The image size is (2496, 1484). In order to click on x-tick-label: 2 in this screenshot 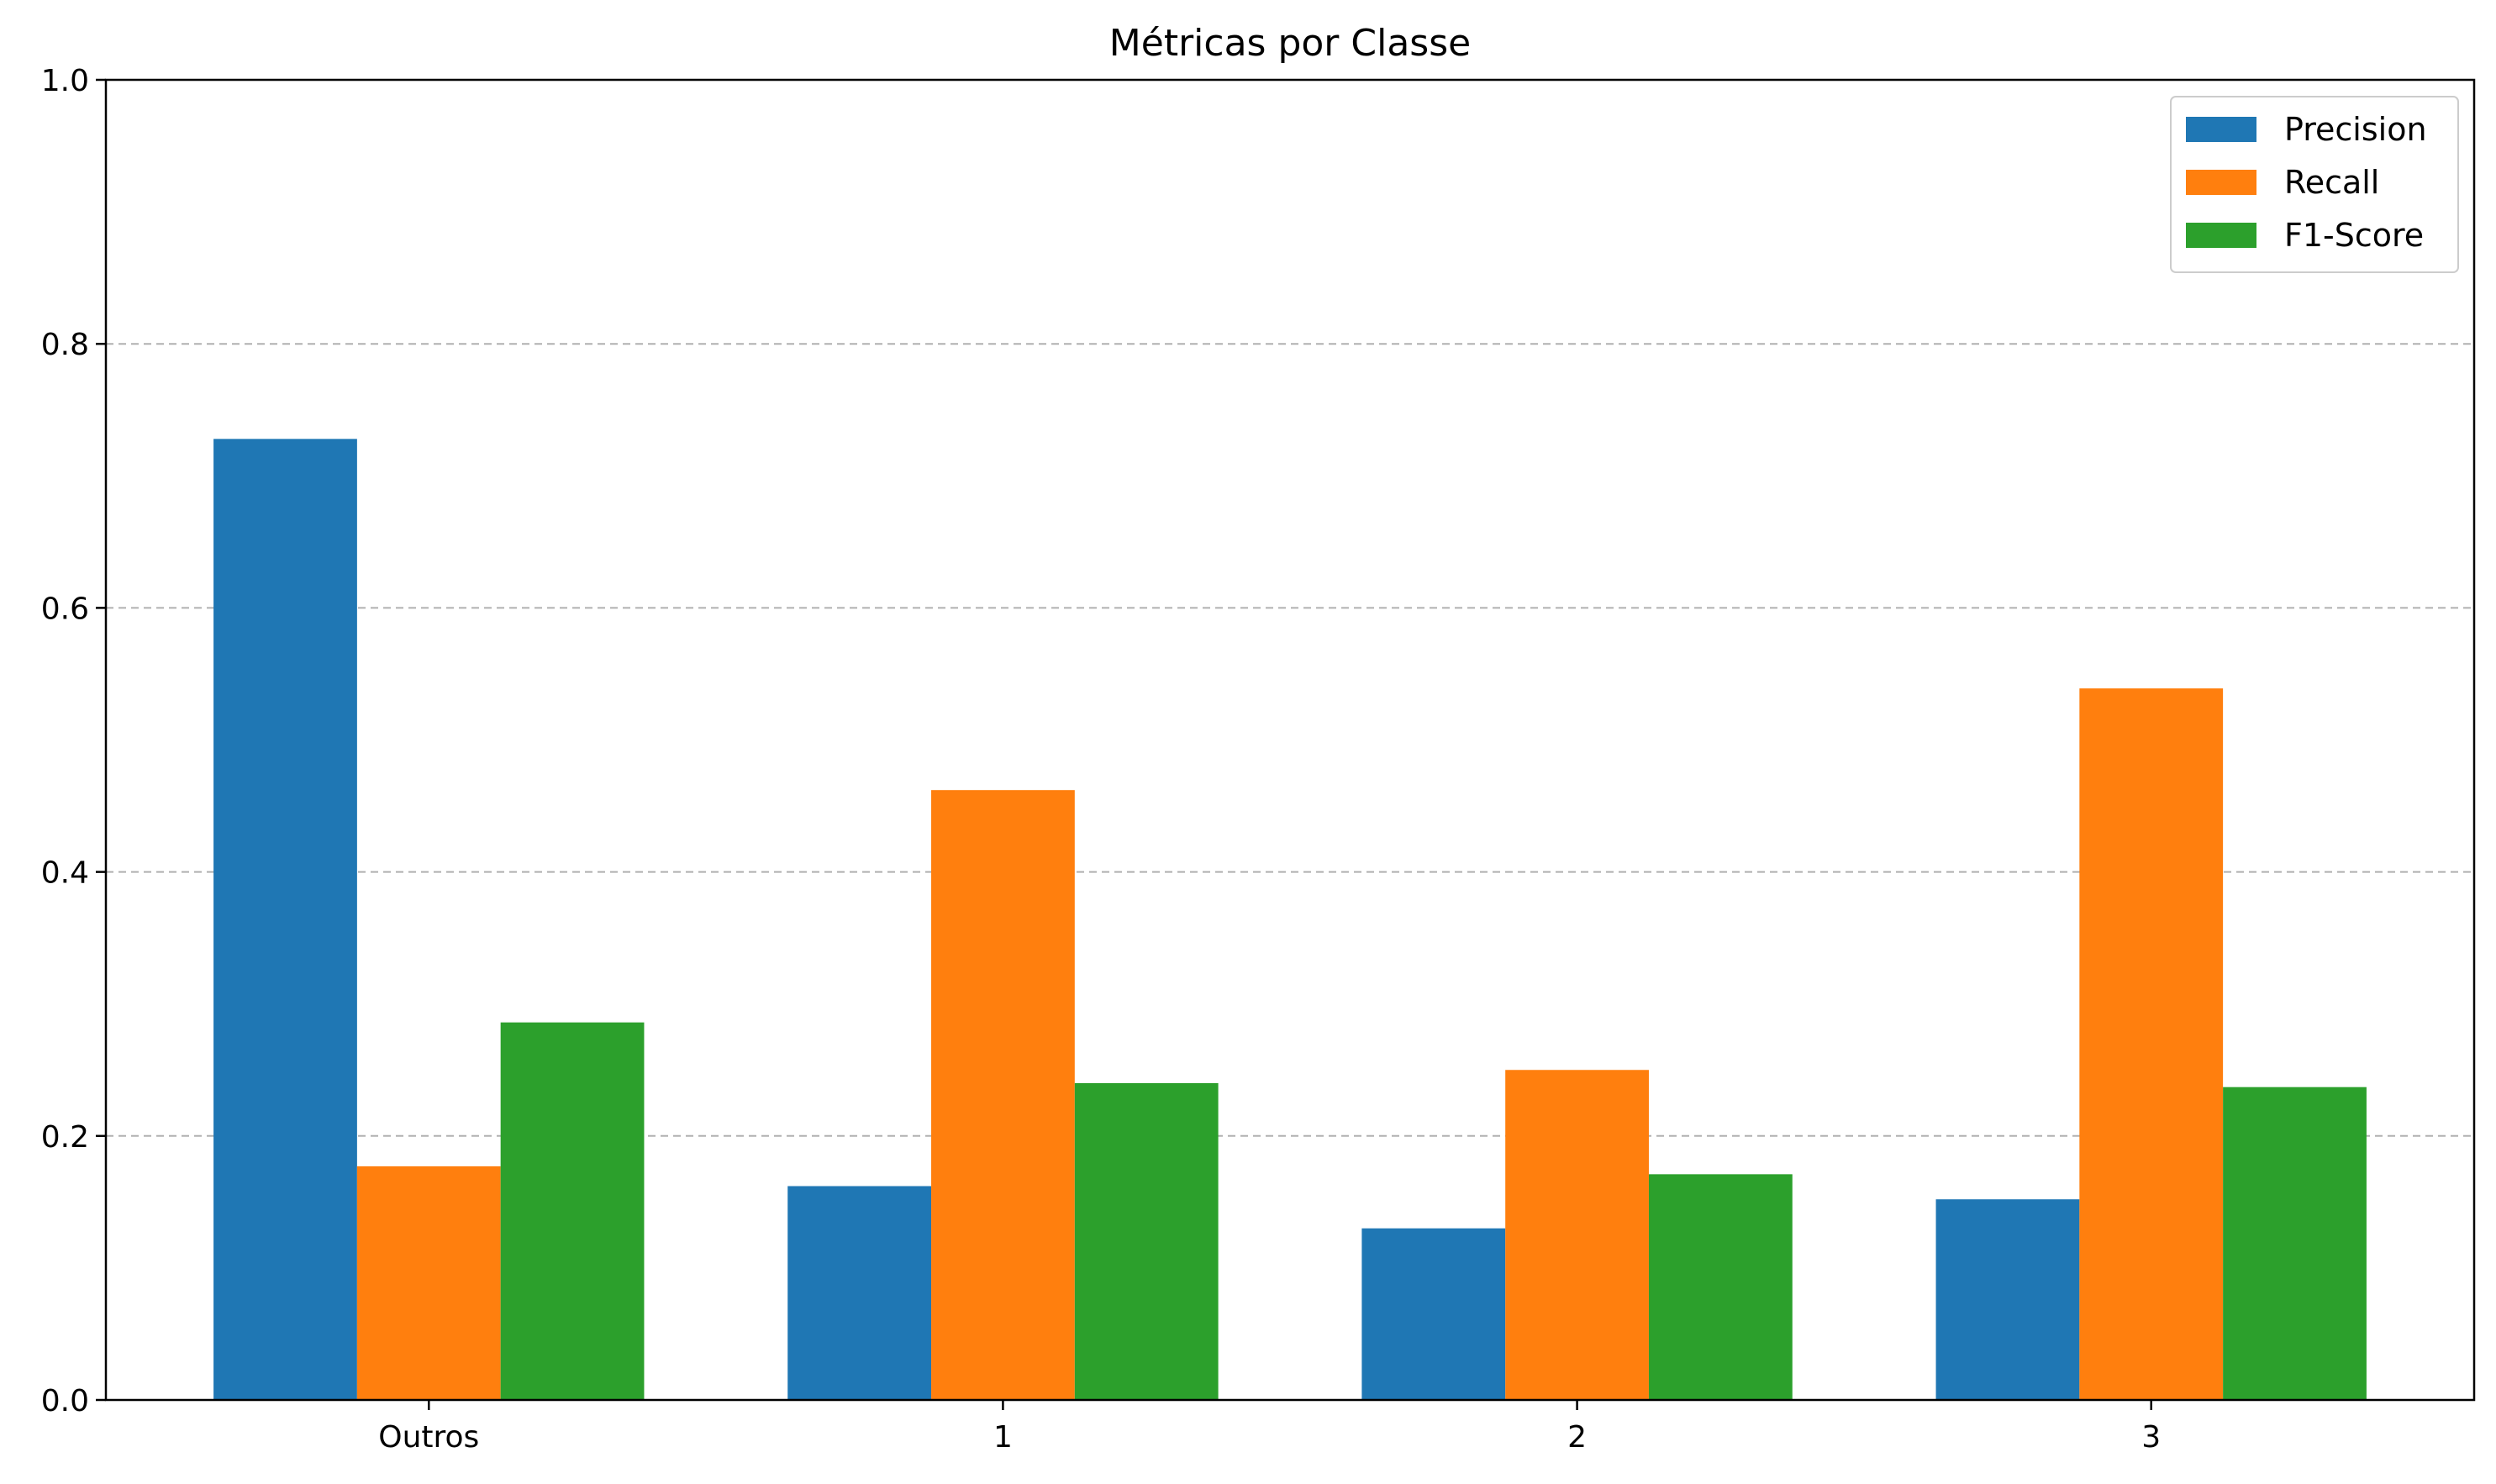, I will do `click(1577, 1438)`.